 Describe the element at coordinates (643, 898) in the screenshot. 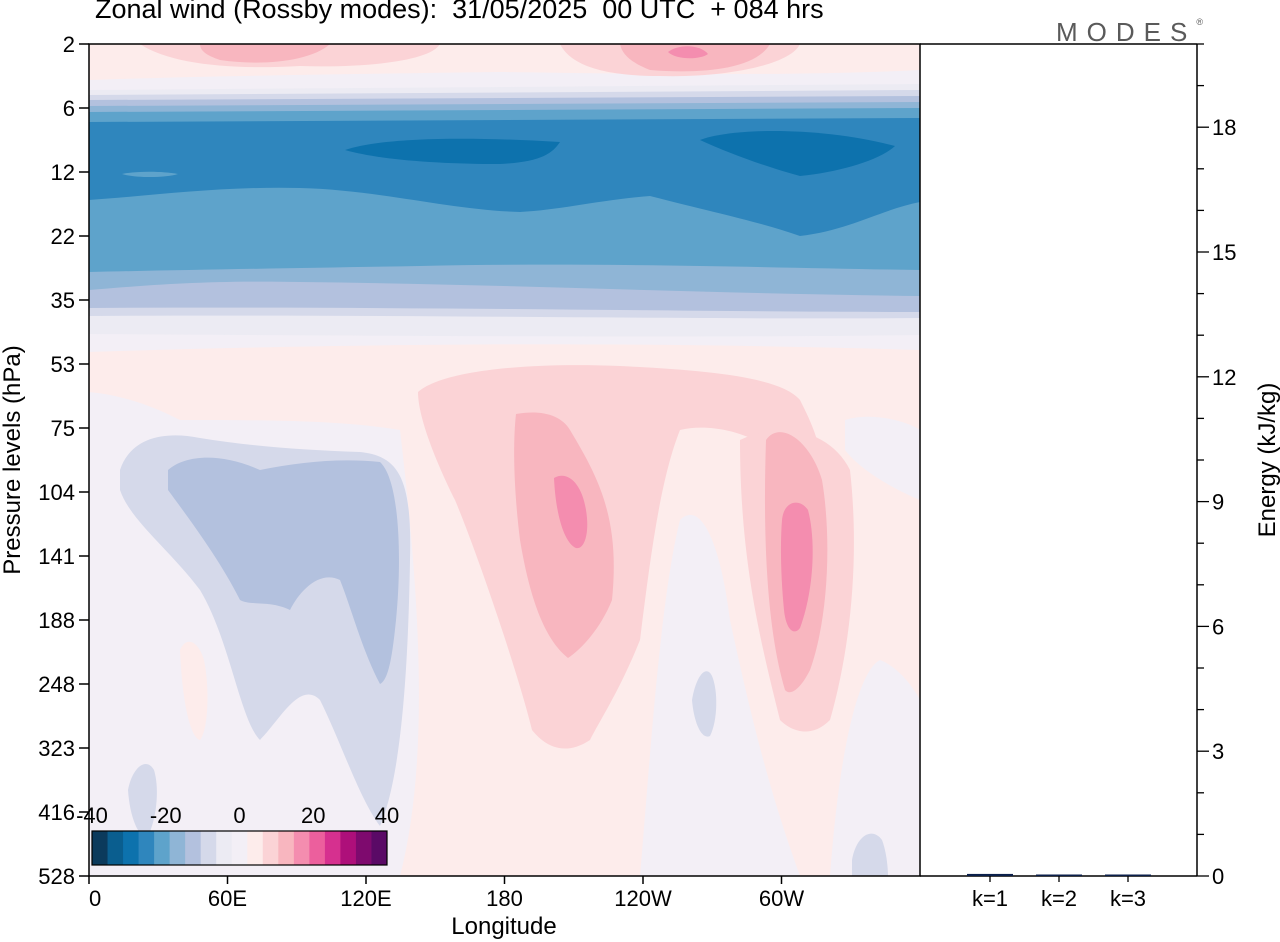

I see `x-tick-label: 120W` at that location.